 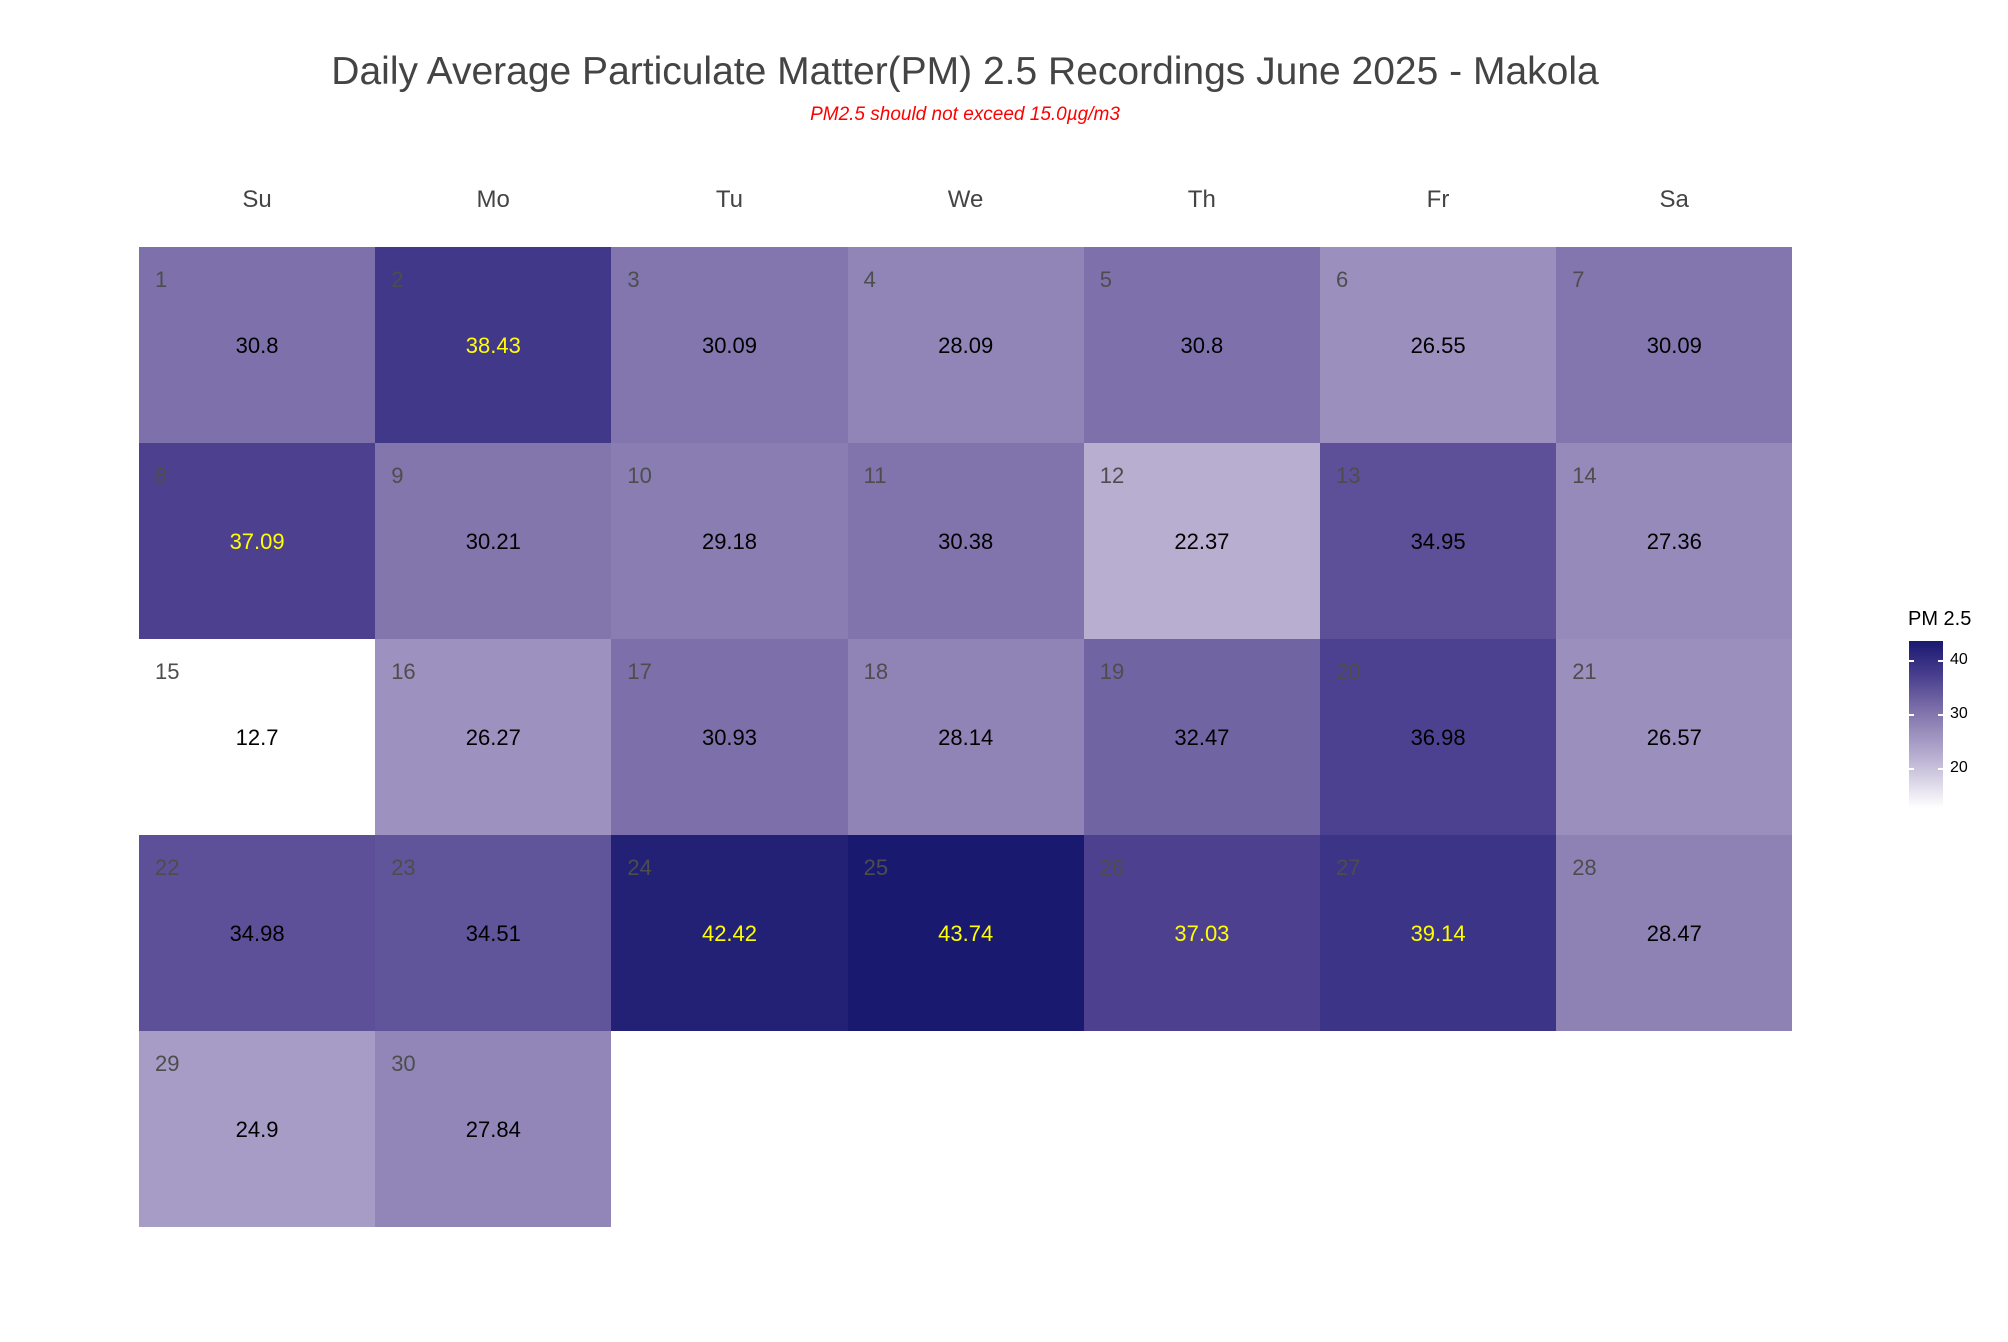 I want to click on calendar-cell: 8 37.09, so click(x=257, y=541).